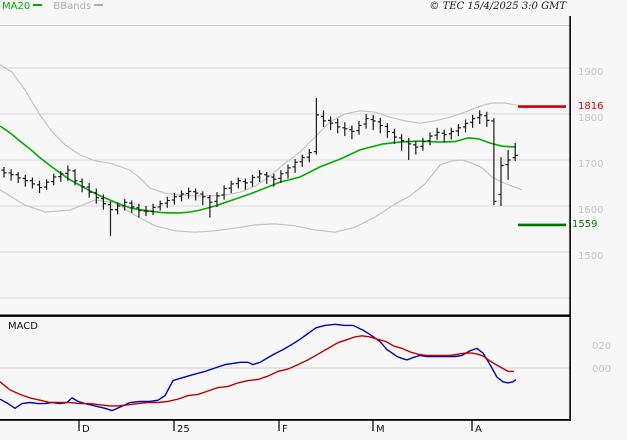 Image resolution: width=627 pixels, height=440 pixels. Describe the element at coordinates (285, 420) in the screenshot. I see `x-axis-line` at that location.